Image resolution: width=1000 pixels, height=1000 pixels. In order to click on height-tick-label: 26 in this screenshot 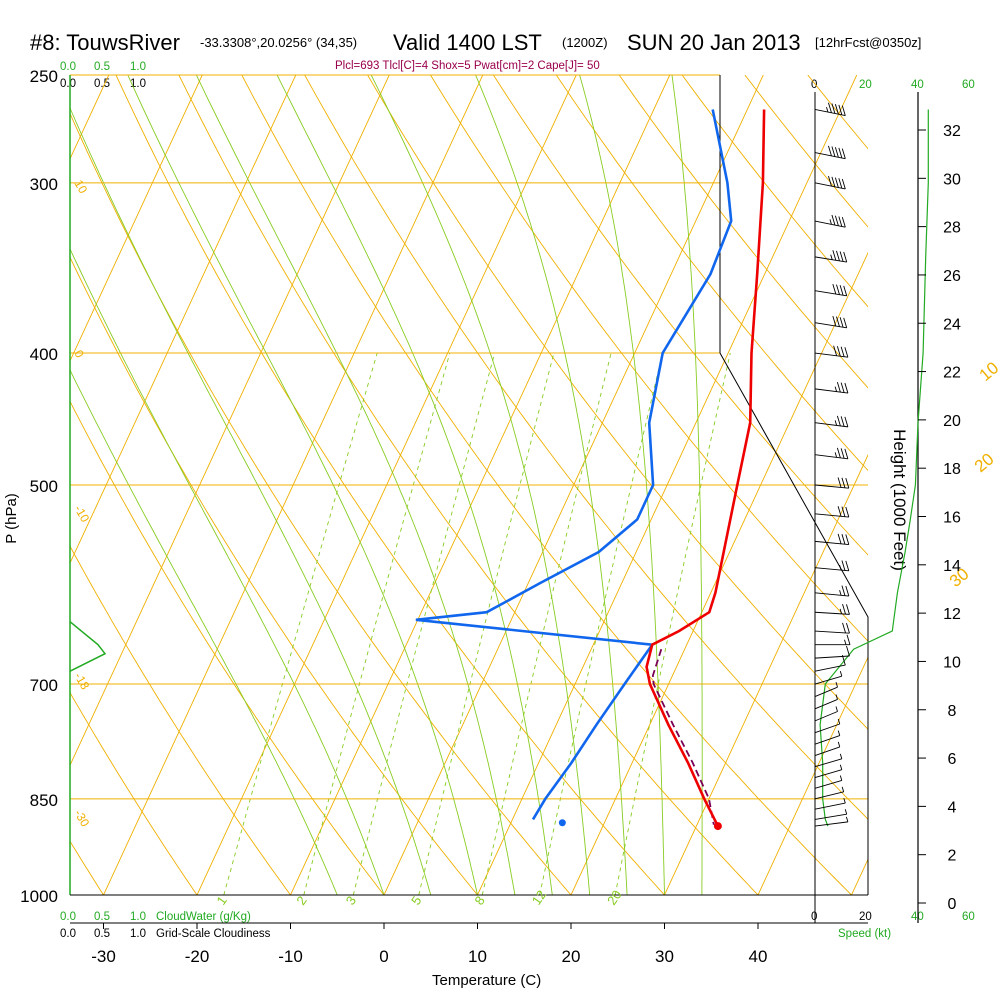, I will do `click(952, 276)`.